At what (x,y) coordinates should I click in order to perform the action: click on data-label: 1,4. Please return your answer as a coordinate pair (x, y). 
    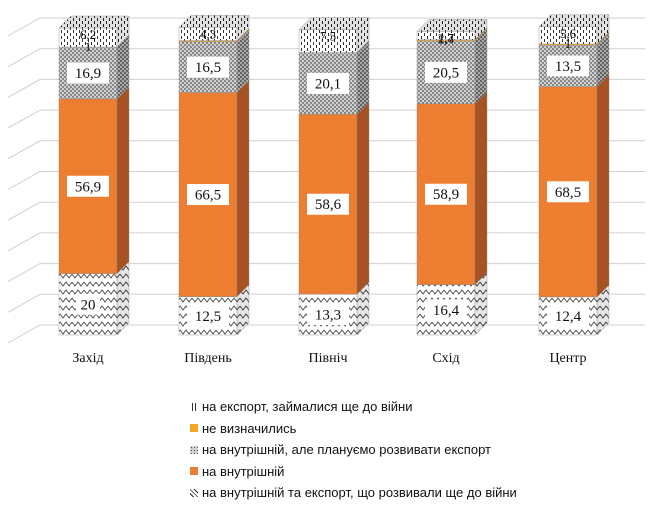
    Looking at the image, I should click on (446, 39).